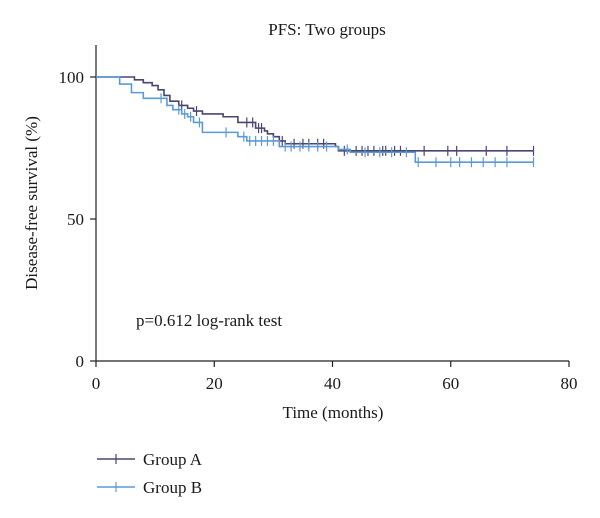  Describe the element at coordinates (150, 473) in the screenshot. I see `legend: Group A Group B` at that location.